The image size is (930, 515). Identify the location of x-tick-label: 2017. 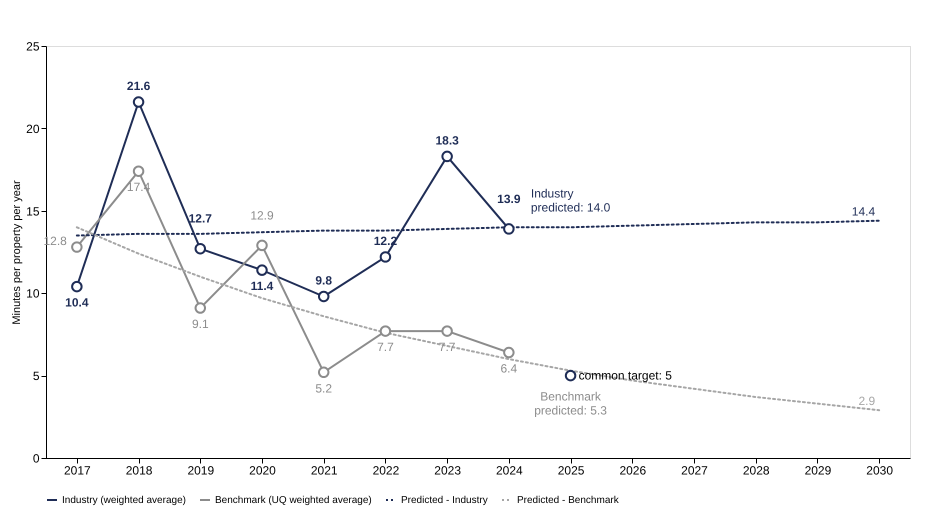
(78, 471).